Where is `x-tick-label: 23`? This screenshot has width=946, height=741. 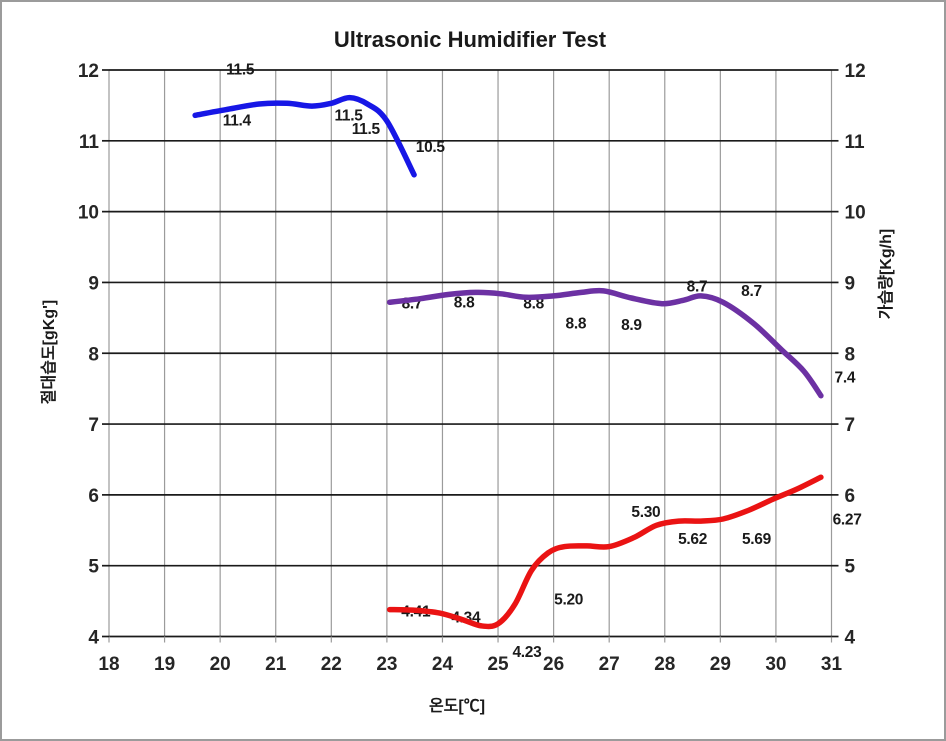
x-tick-label: 23 is located at coordinates (386, 664).